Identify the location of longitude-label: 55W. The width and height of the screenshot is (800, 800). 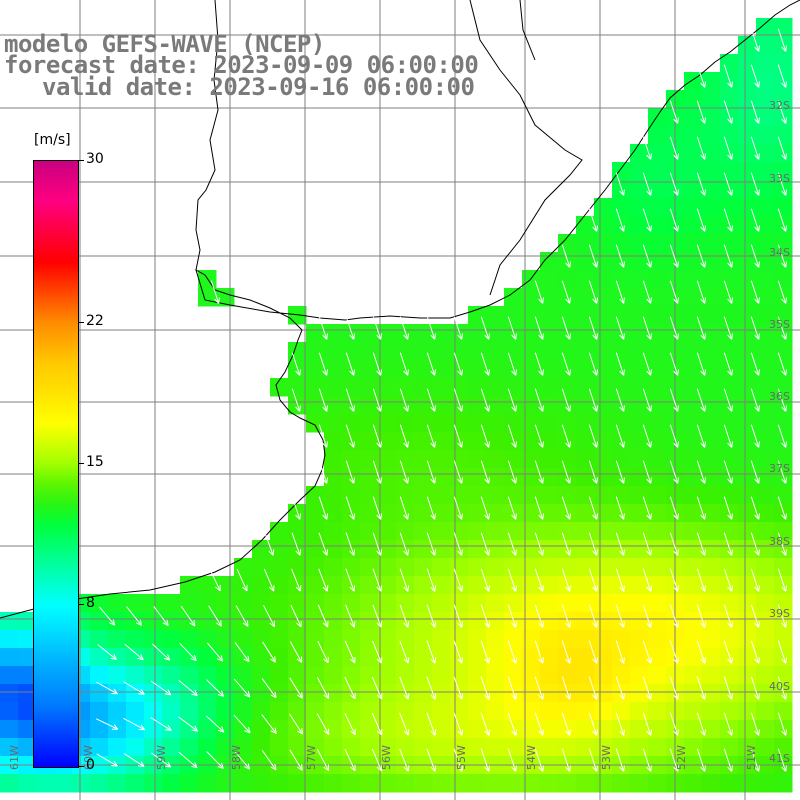
(461, 757).